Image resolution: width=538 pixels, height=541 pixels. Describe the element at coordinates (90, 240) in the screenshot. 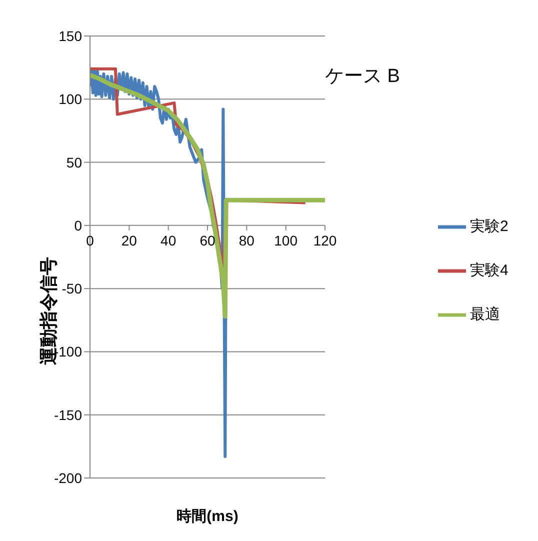

I see `x-tick-label: 0` at that location.